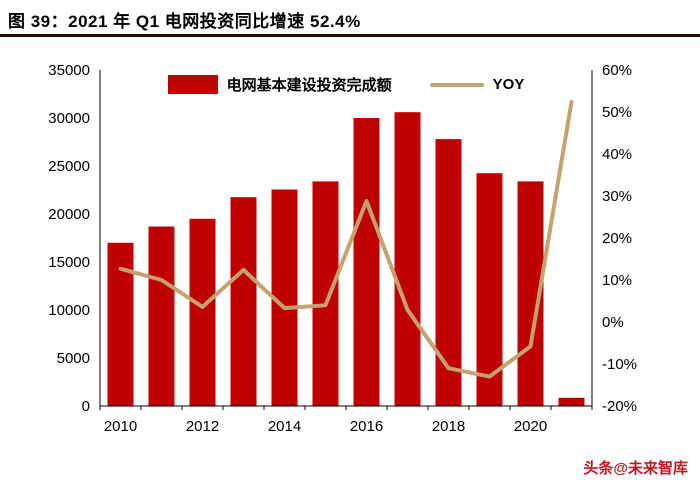 Image resolution: width=700 pixels, height=487 pixels. I want to click on left-axis-tick-35000: 35000, so click(69, 70).